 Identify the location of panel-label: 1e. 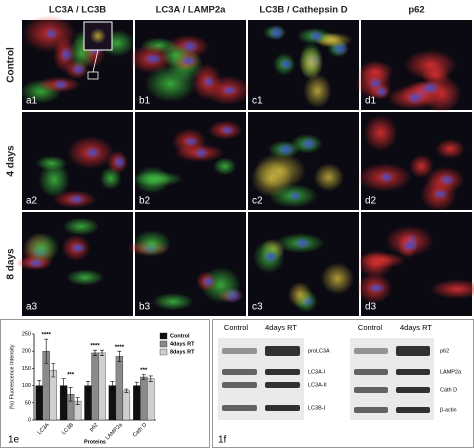
(14, 440).